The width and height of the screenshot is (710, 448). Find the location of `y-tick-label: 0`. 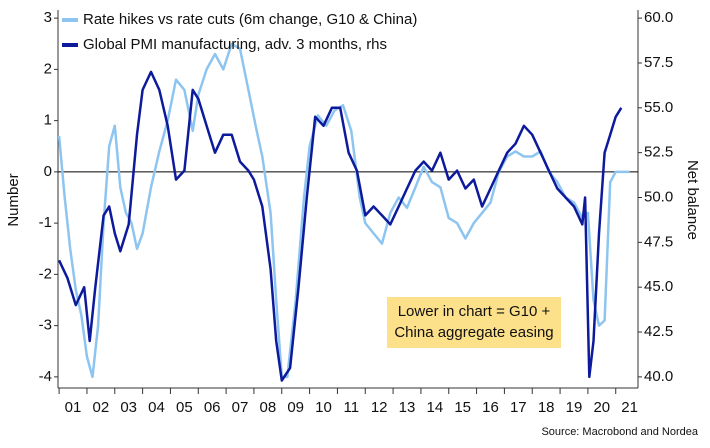

y-tick-label: 0 is located at coordinates (48, 171).